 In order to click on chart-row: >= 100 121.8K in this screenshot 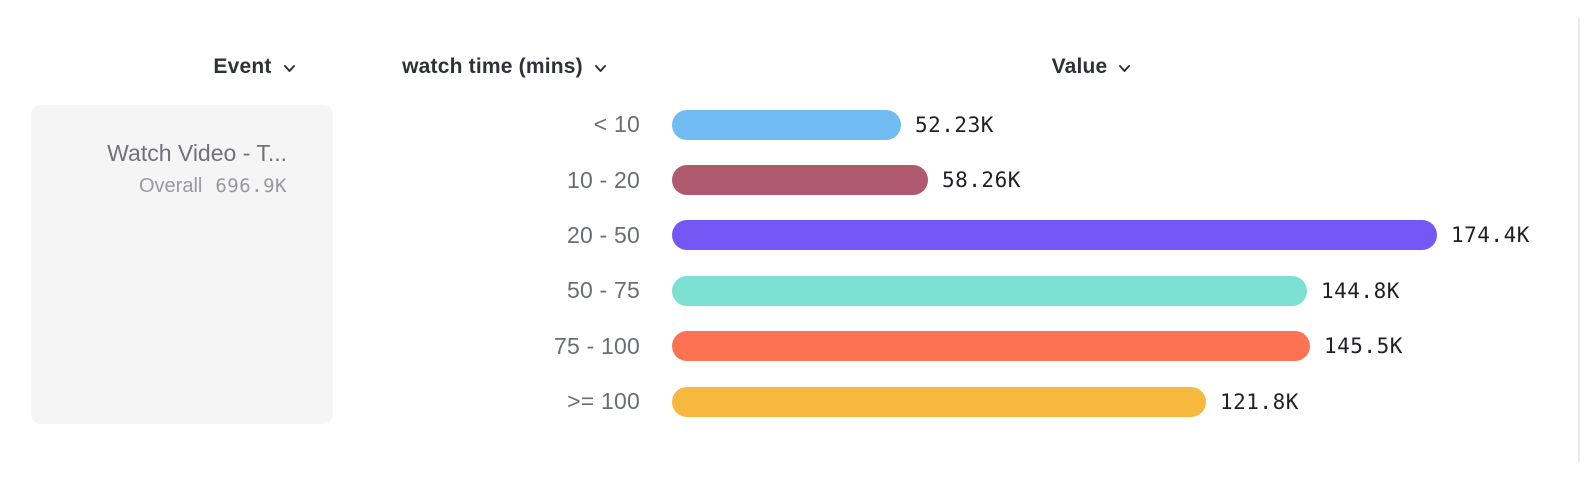, I will do `click(792, 401)`.